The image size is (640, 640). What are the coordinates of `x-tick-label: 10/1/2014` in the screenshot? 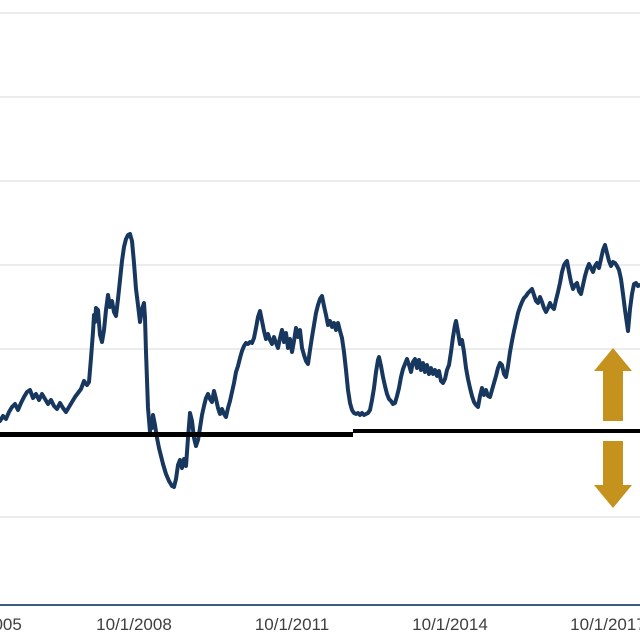 It's located at (450, 624).